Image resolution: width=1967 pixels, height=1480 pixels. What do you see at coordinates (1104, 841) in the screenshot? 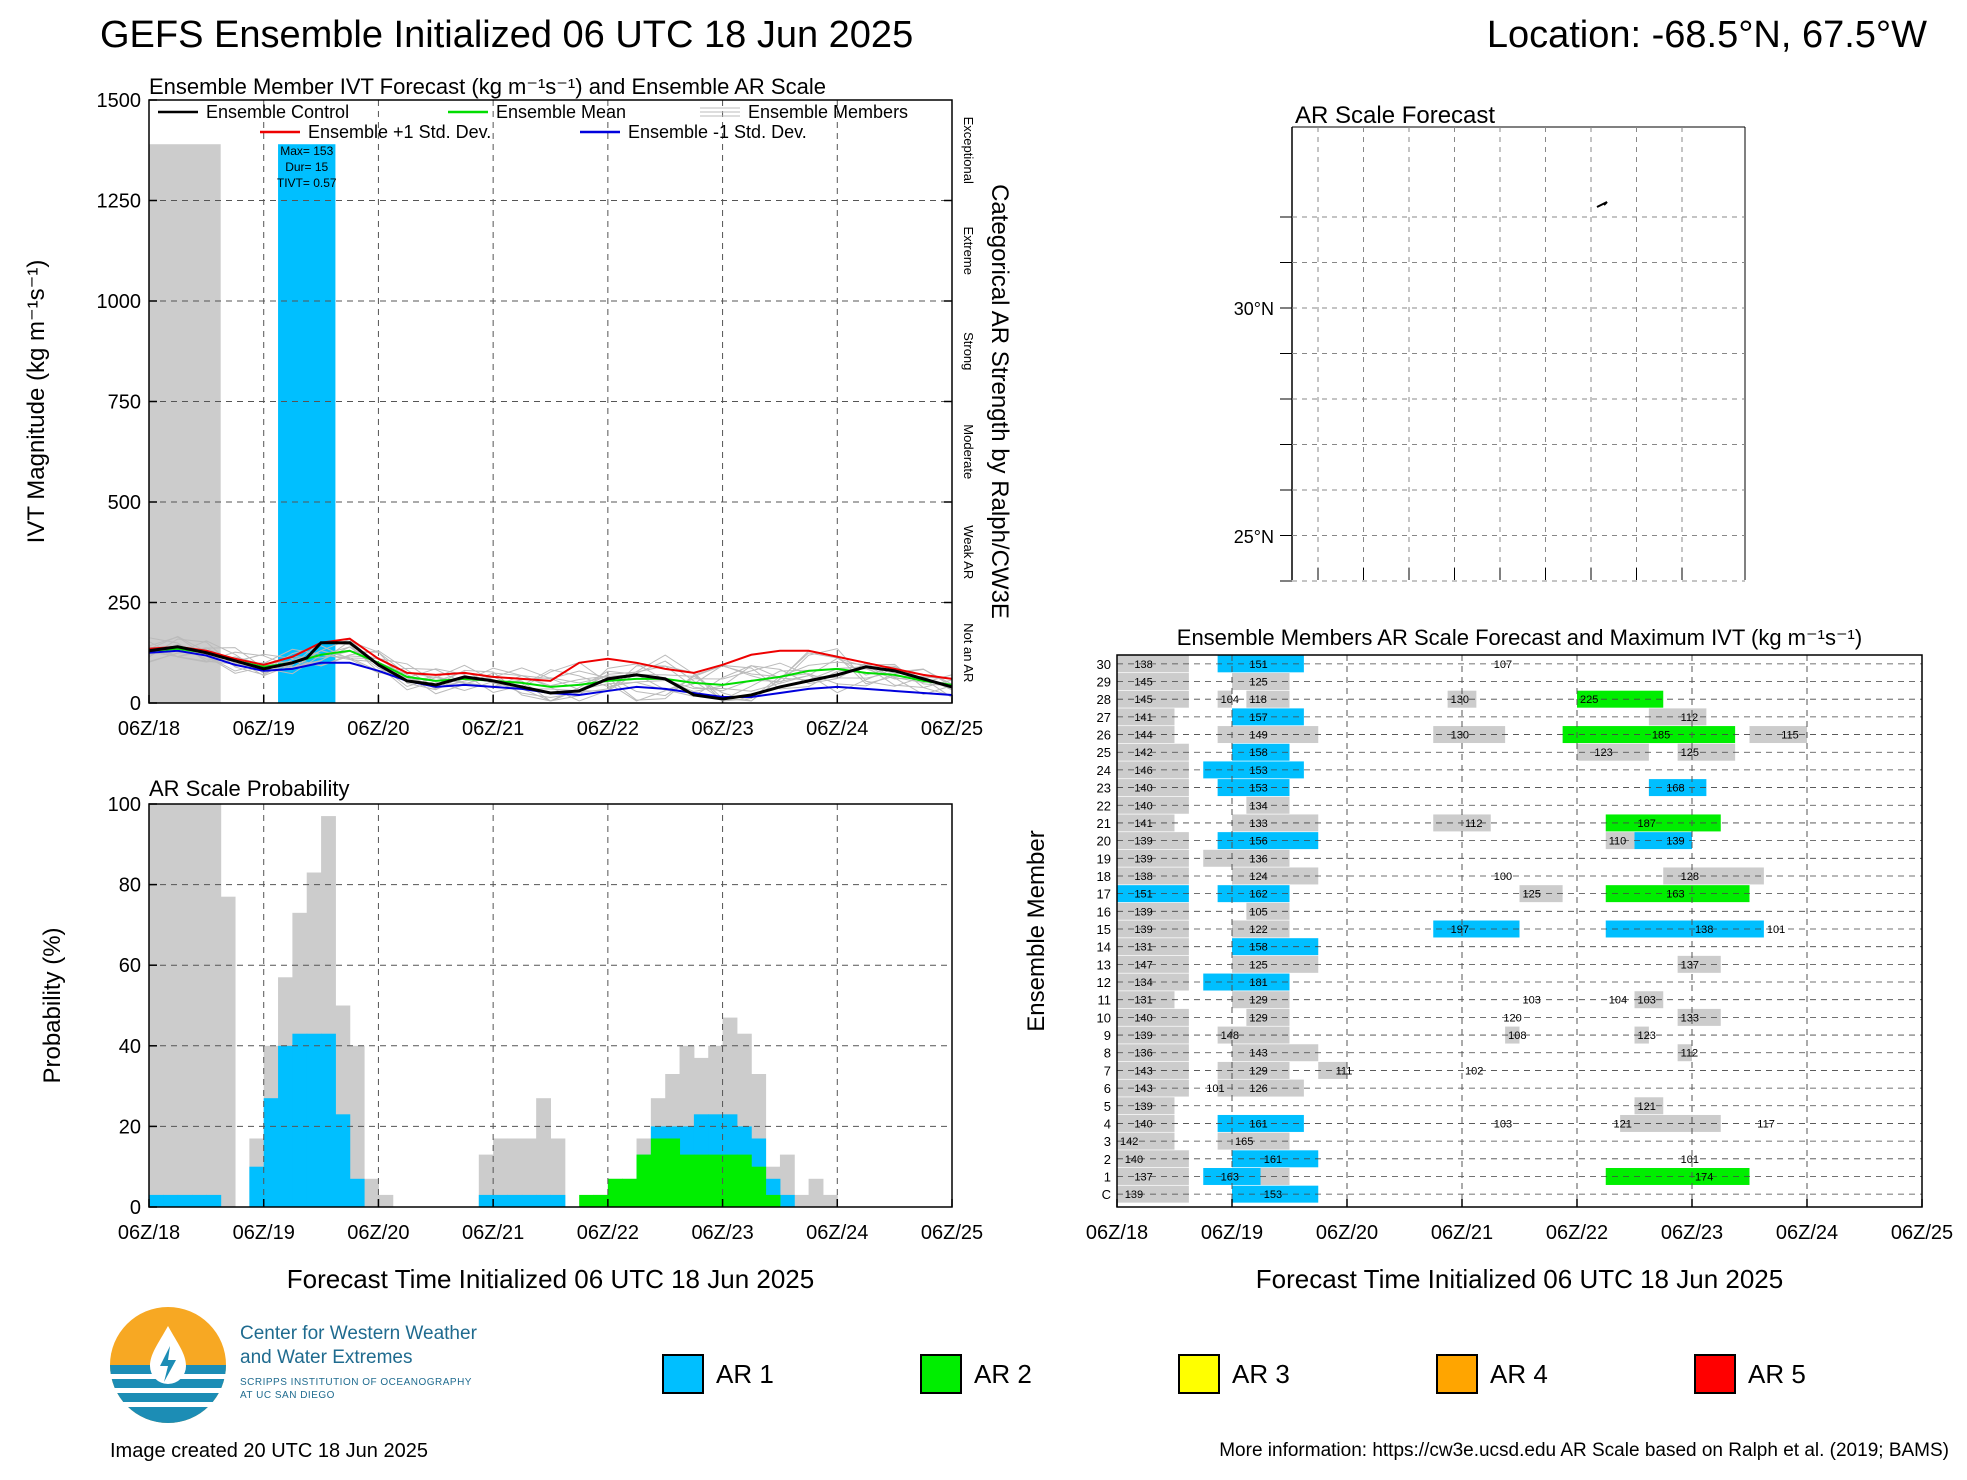
I see `member-row-label: 20` at bounding box center [1104, 841].